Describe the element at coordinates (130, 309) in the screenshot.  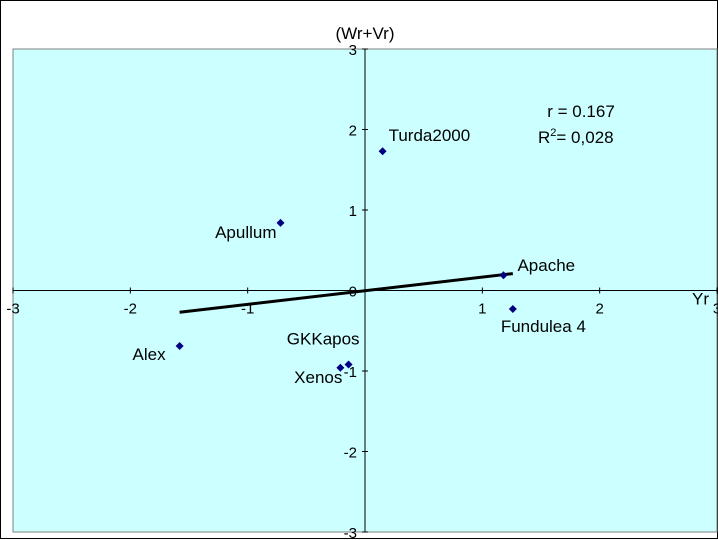
I see `x-tick-label: -2` at that location.